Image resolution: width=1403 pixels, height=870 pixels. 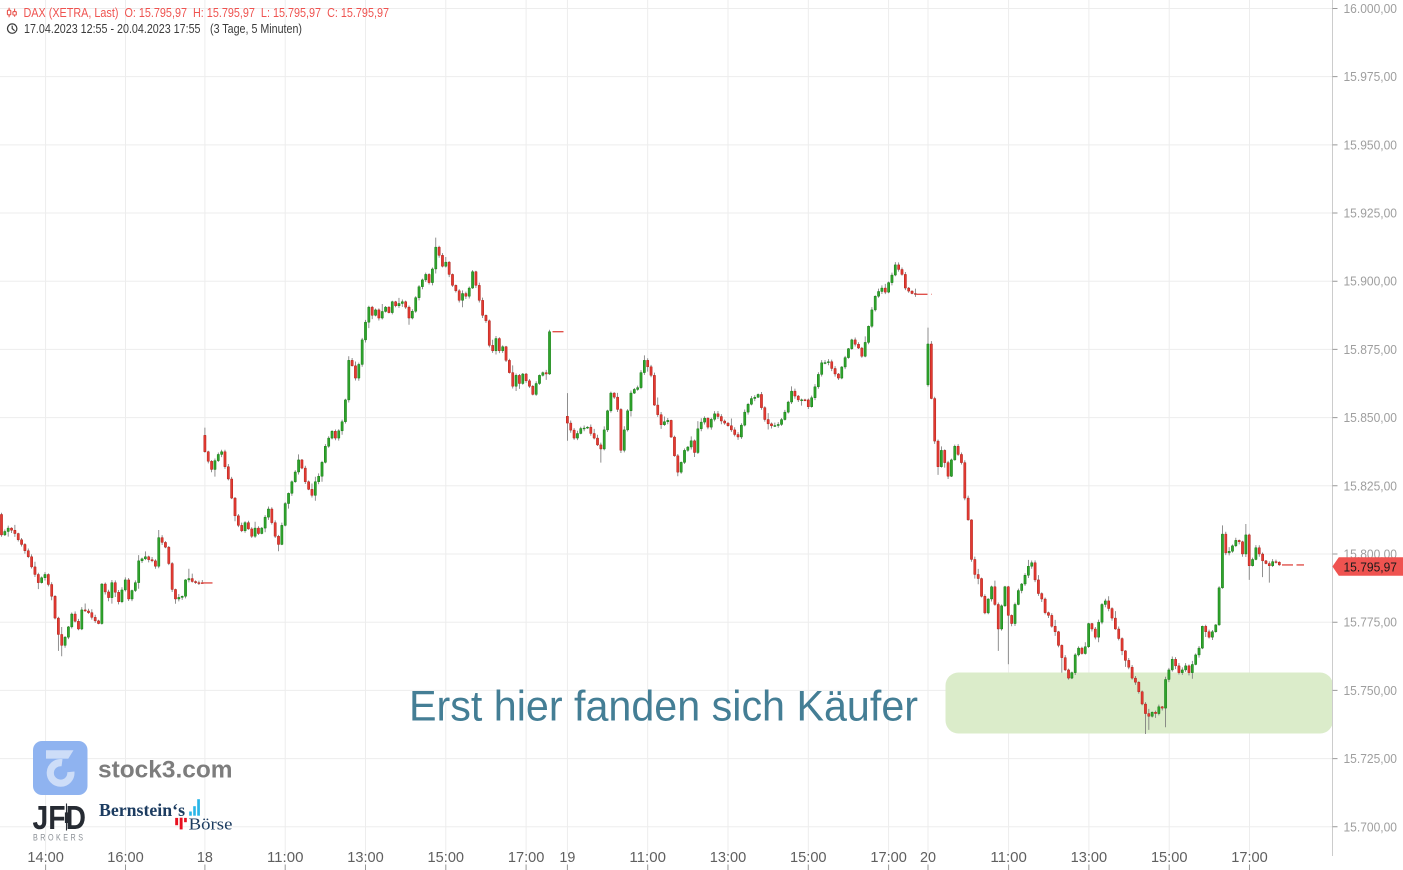 I want to click on svg-text: Erst hier fanden sich Käufer, so click(x=663, y=707).